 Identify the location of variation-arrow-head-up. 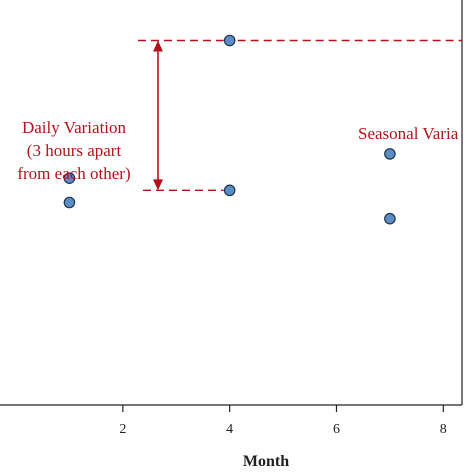
(158, 46).